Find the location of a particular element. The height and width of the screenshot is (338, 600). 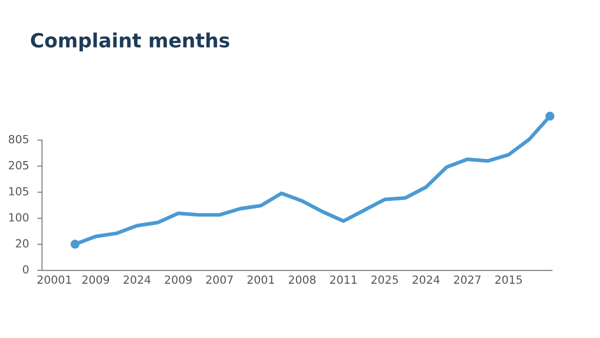

text: 805 is located at coordinates (18, 139).